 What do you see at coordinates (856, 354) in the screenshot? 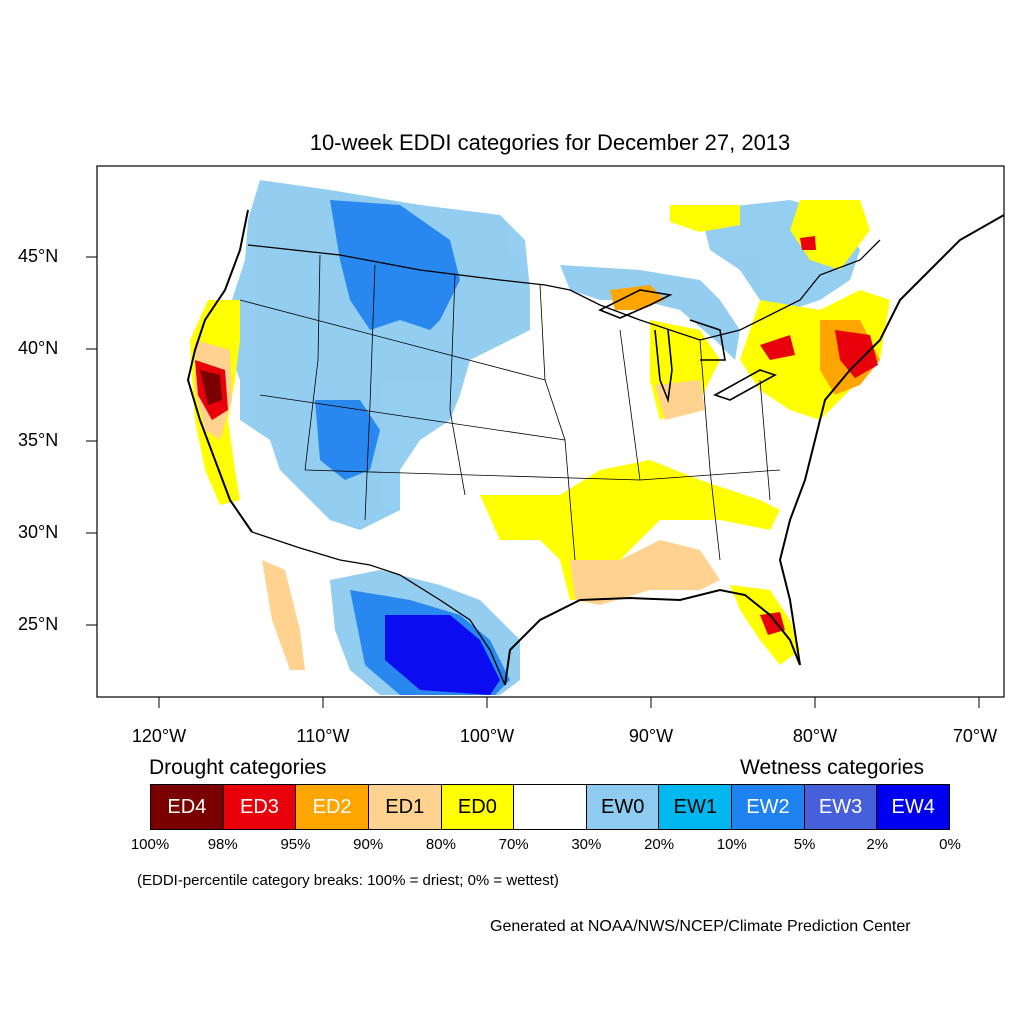
I see `northeast-ed3` at bounding box center [856, 354].